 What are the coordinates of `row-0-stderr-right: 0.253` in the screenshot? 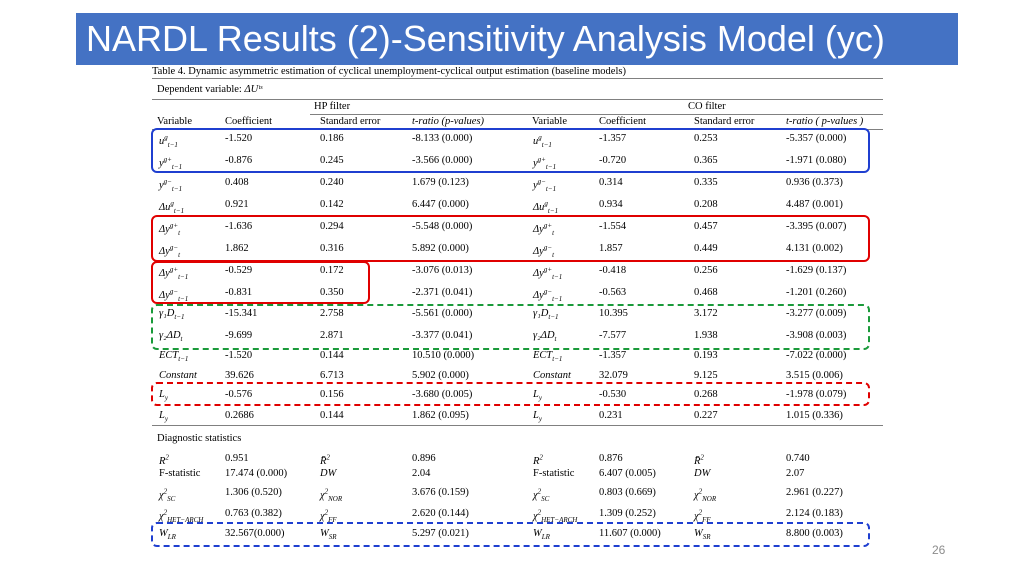 It's located at (706, 138).